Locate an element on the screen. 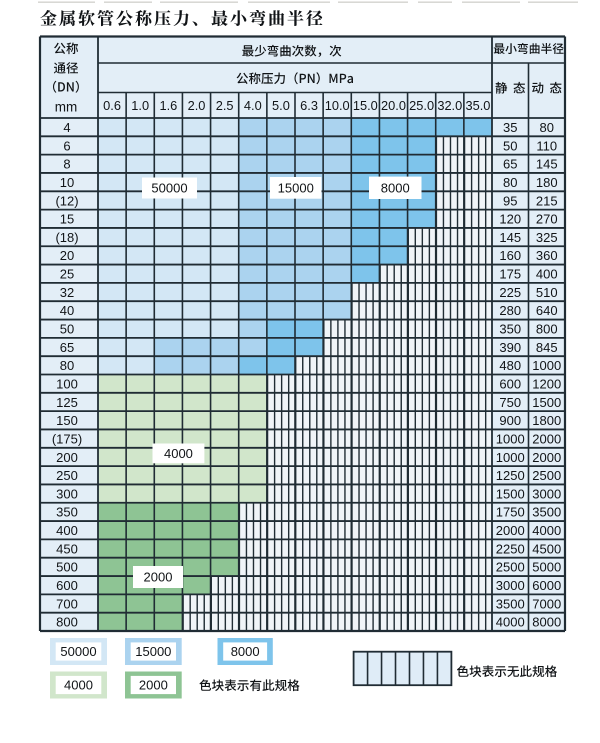 The width and height of the screenshot is (600, 743). svg-text: 15 is located at coordinates (67, 219).